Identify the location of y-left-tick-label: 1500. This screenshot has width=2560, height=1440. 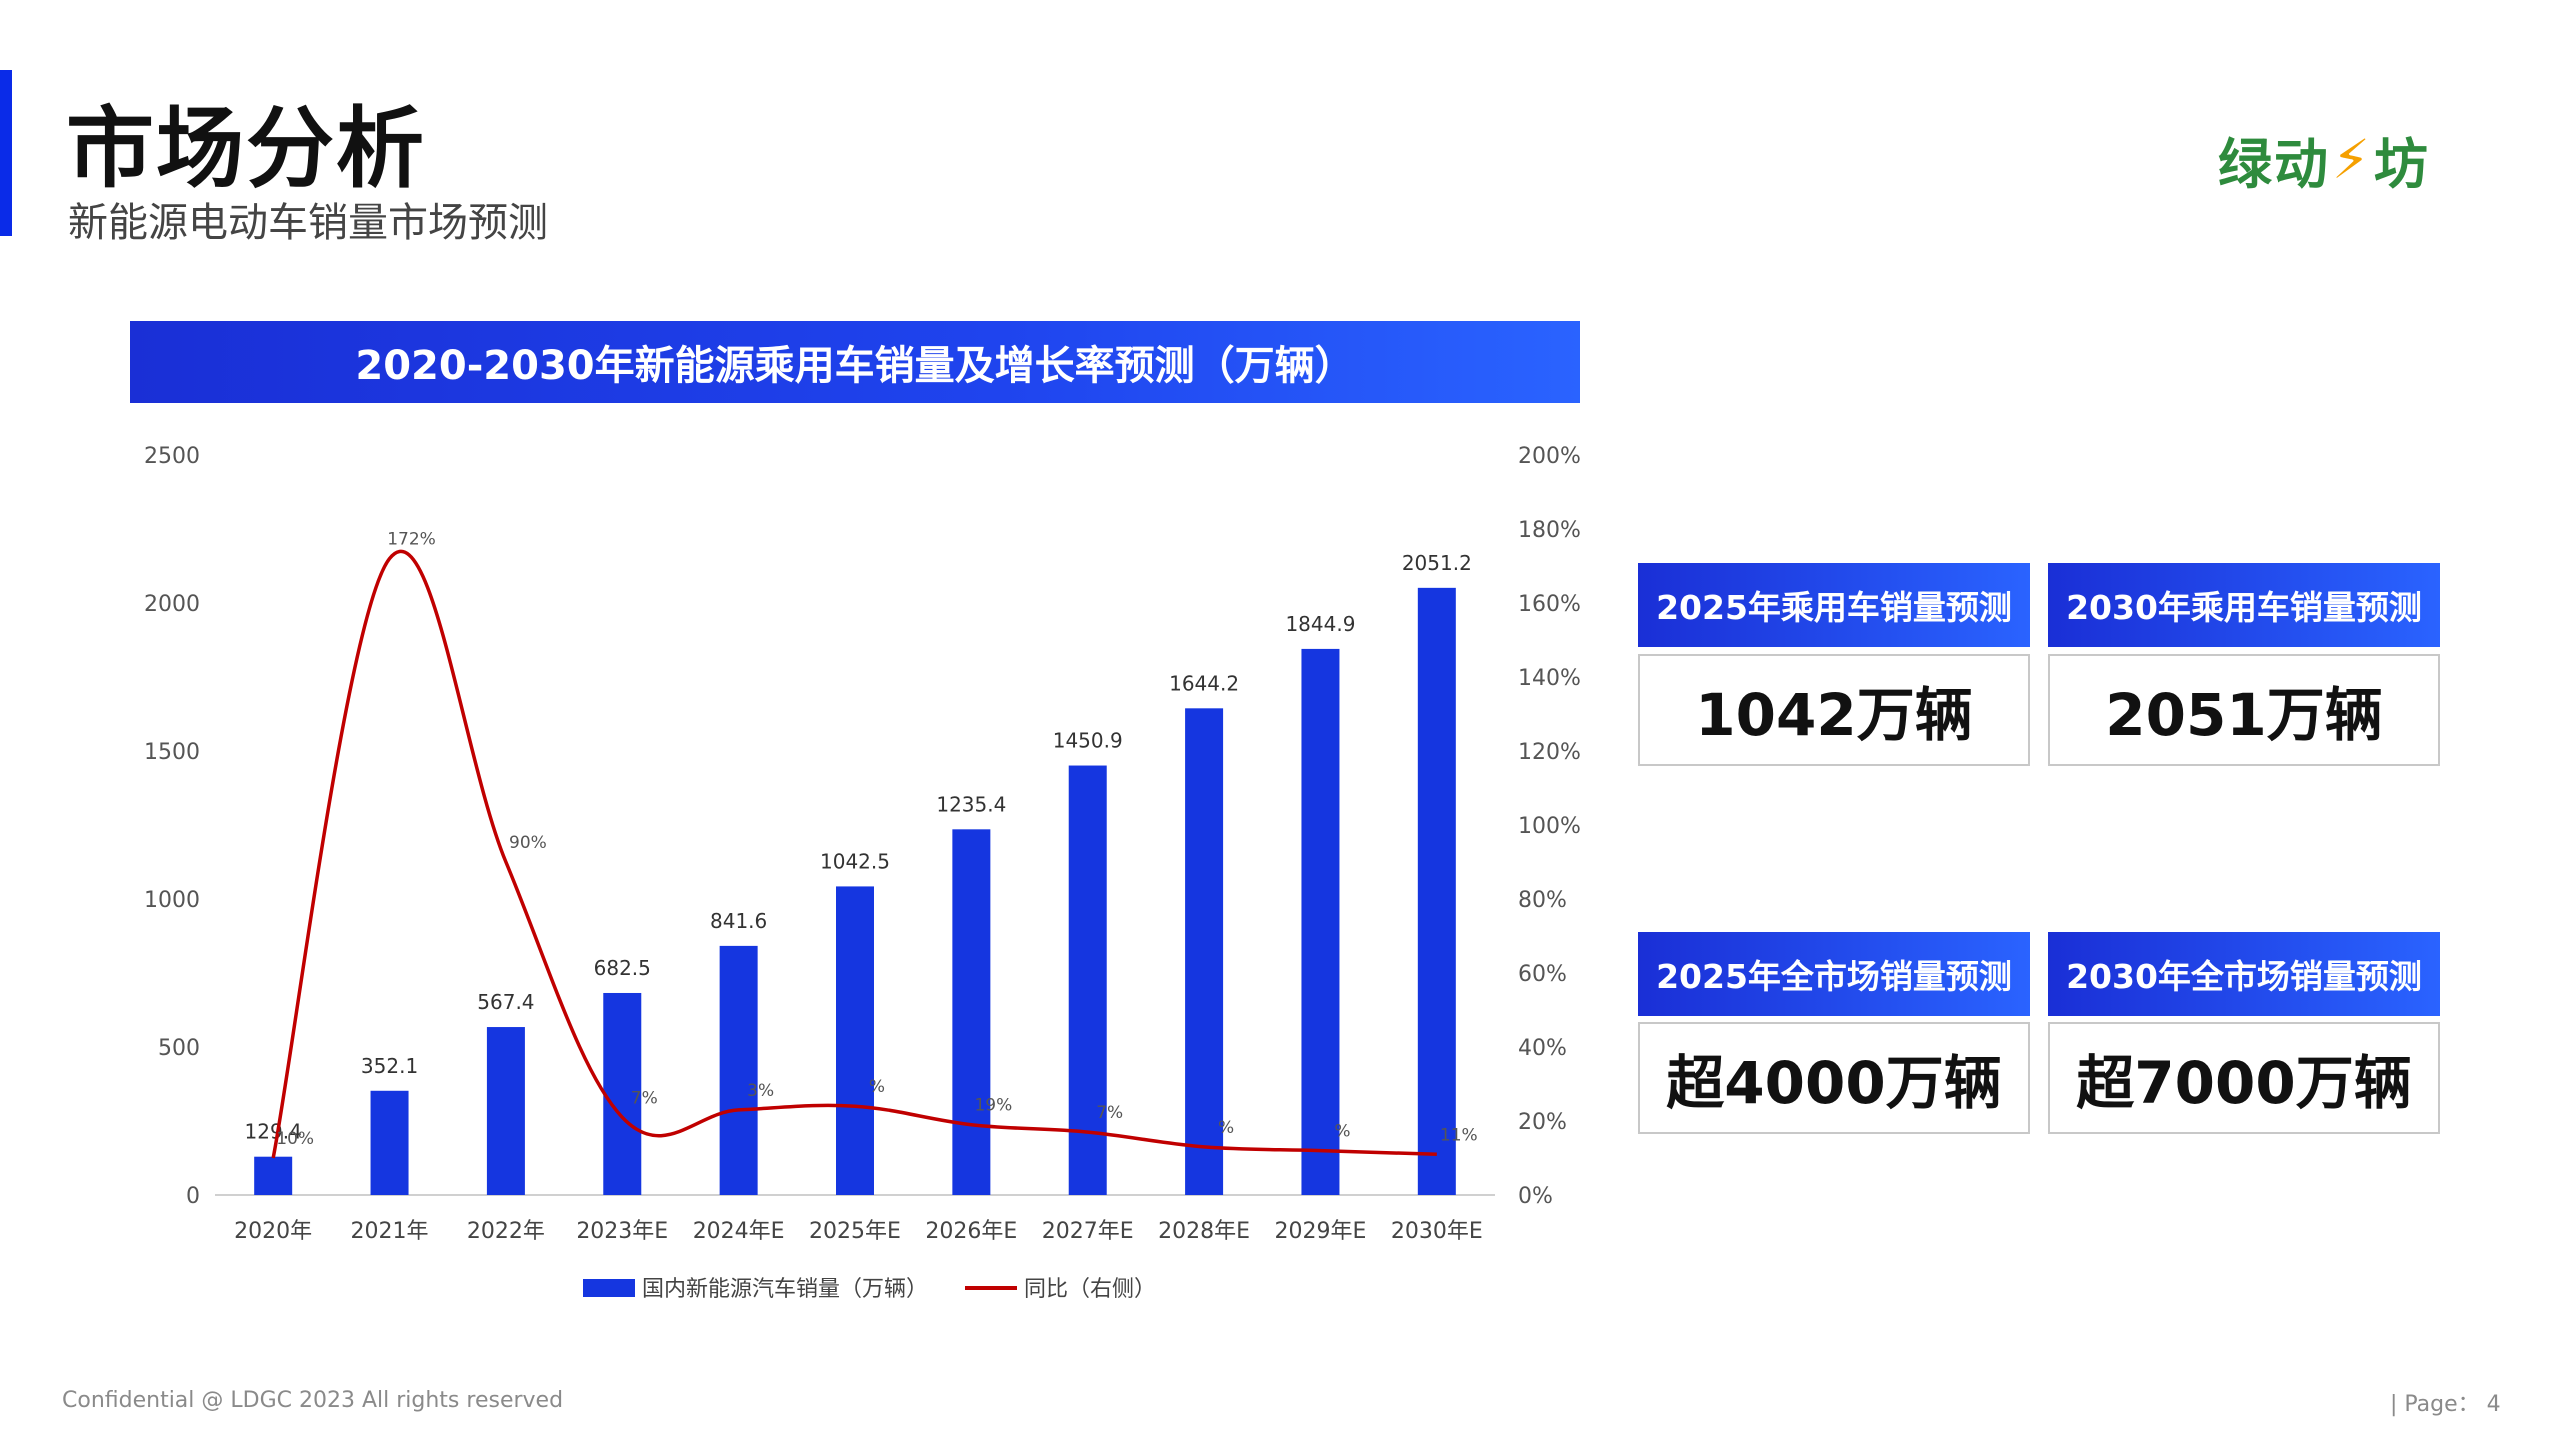
(172, 752).